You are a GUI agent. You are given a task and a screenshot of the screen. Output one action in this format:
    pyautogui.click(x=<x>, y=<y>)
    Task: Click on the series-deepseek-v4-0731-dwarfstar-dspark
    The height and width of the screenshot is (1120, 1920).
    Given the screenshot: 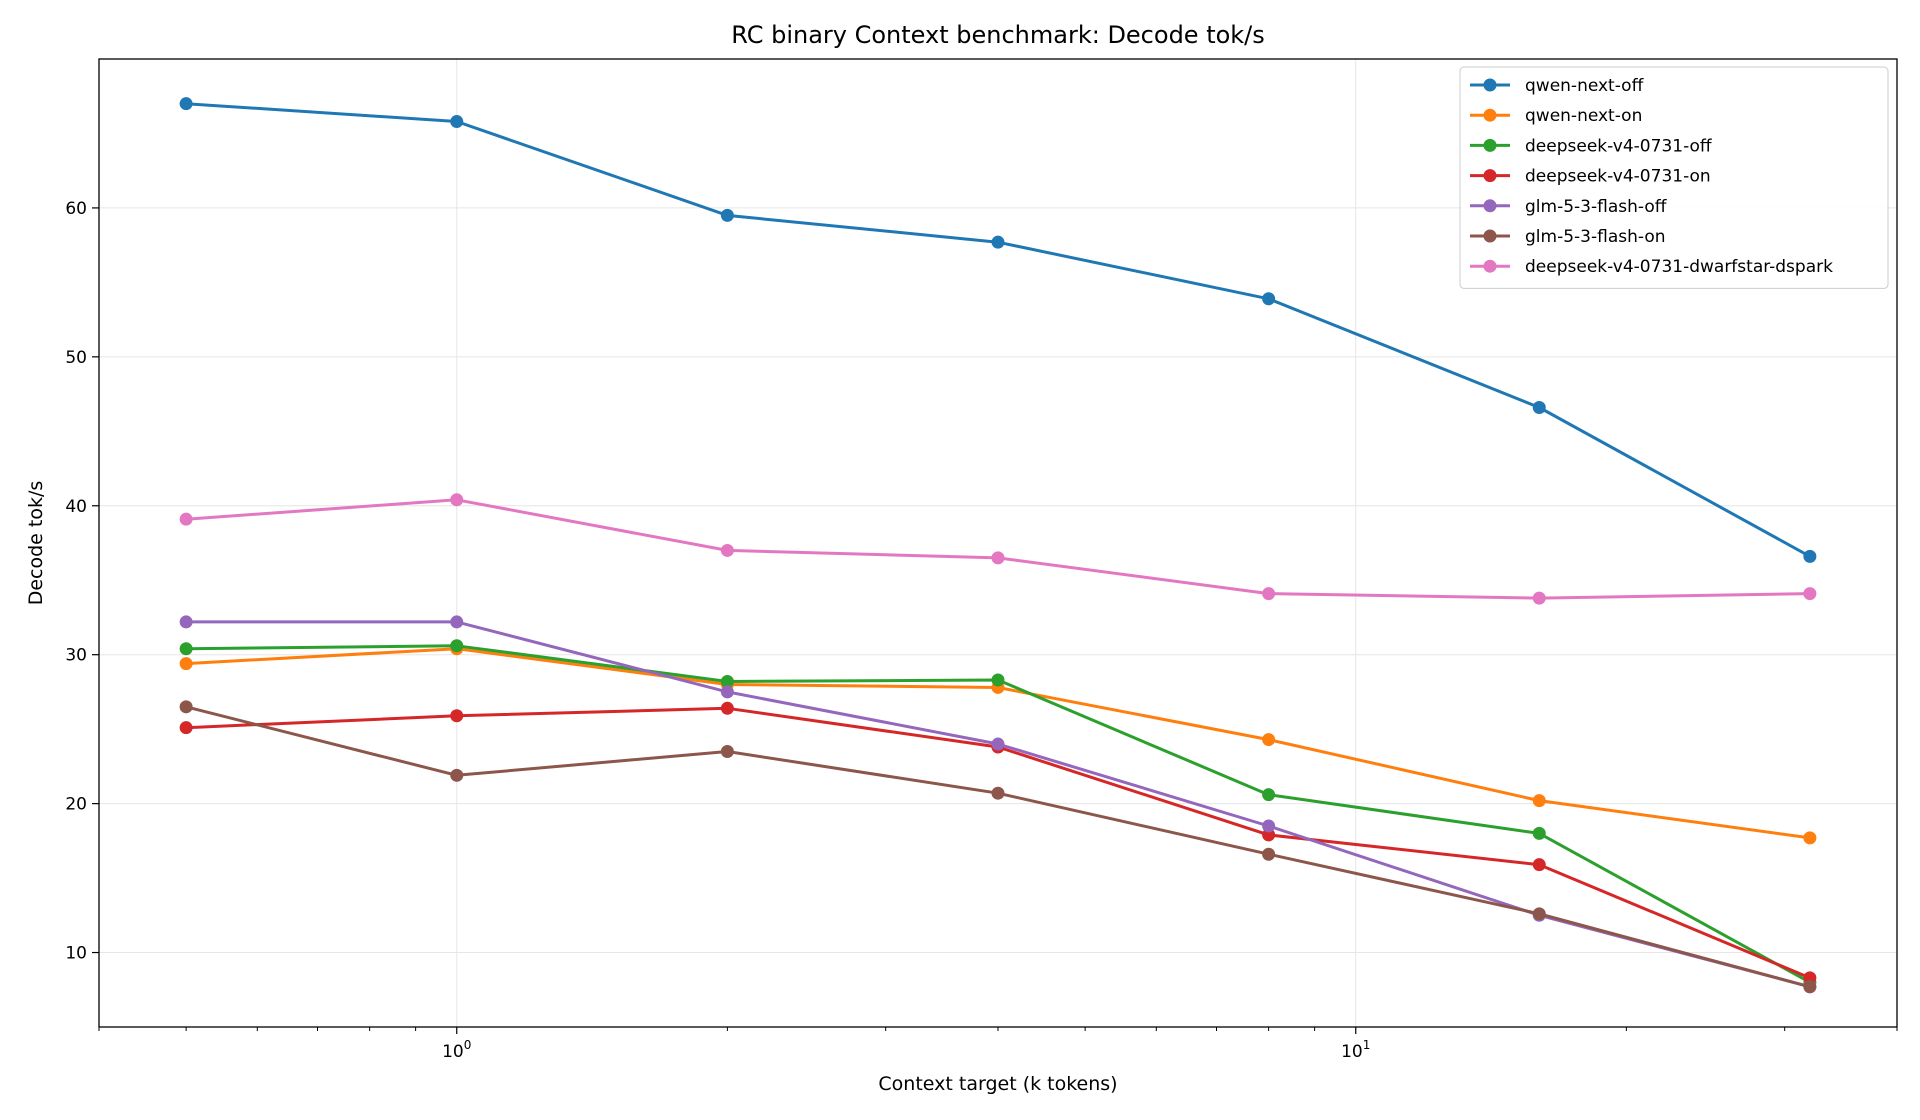 What is the action you would take?
    pyautogui.click(x=998, y=549)
    